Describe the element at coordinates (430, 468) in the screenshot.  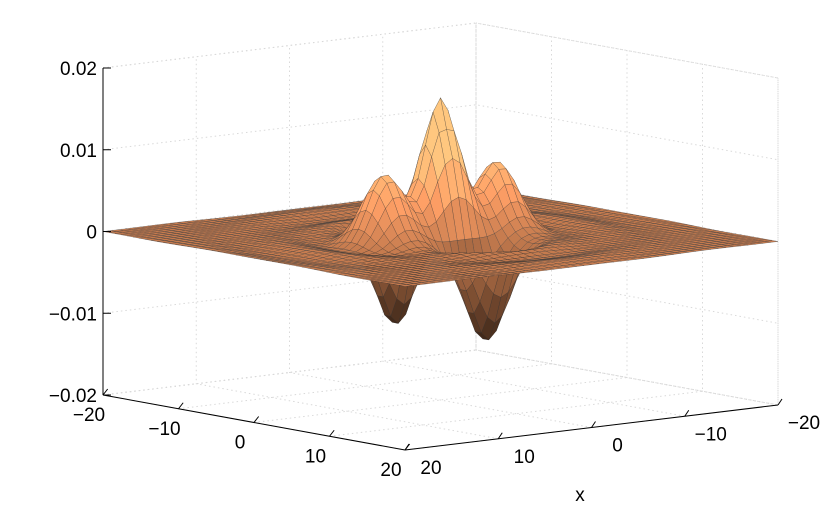
I see `x-tick-label: 20` at that location.